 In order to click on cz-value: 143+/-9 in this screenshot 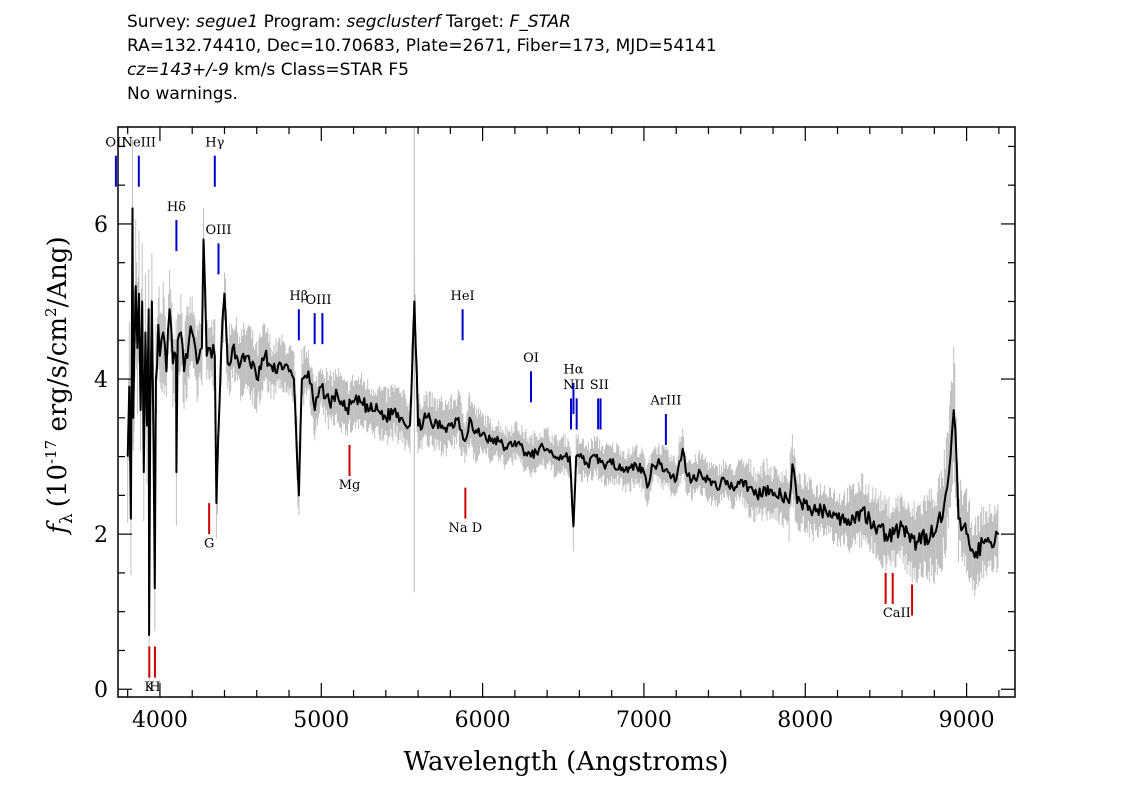, I will do `click(194, 70)`.